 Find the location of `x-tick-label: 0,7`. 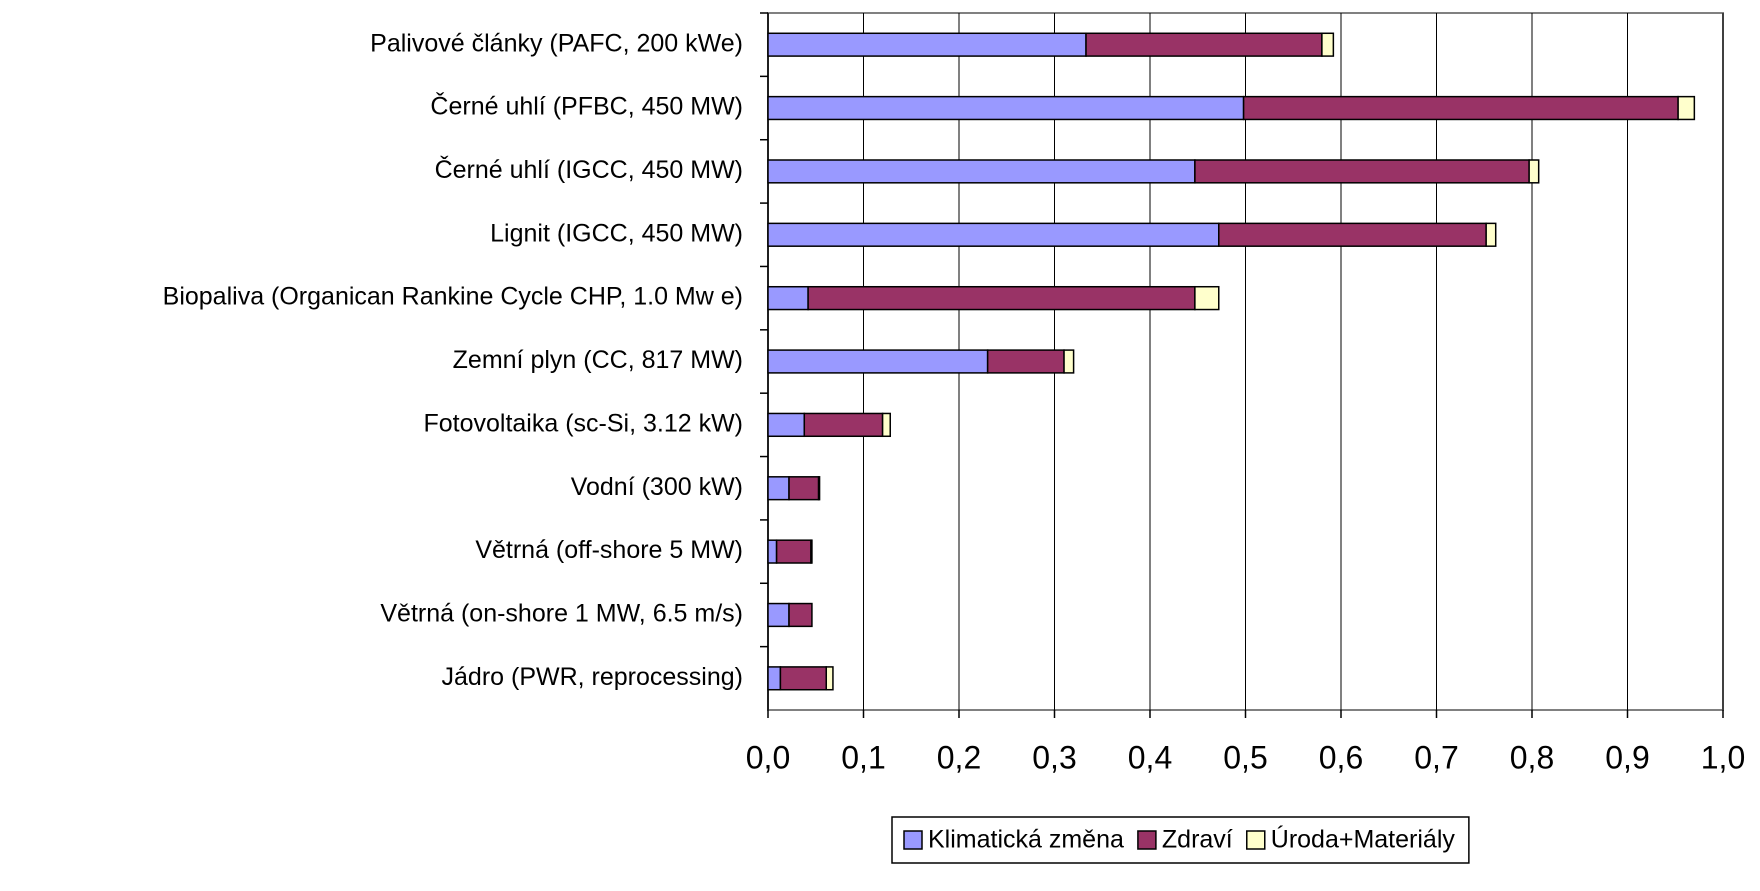

x-tick-label: 0,7 is located at coordinates (1436, 757).